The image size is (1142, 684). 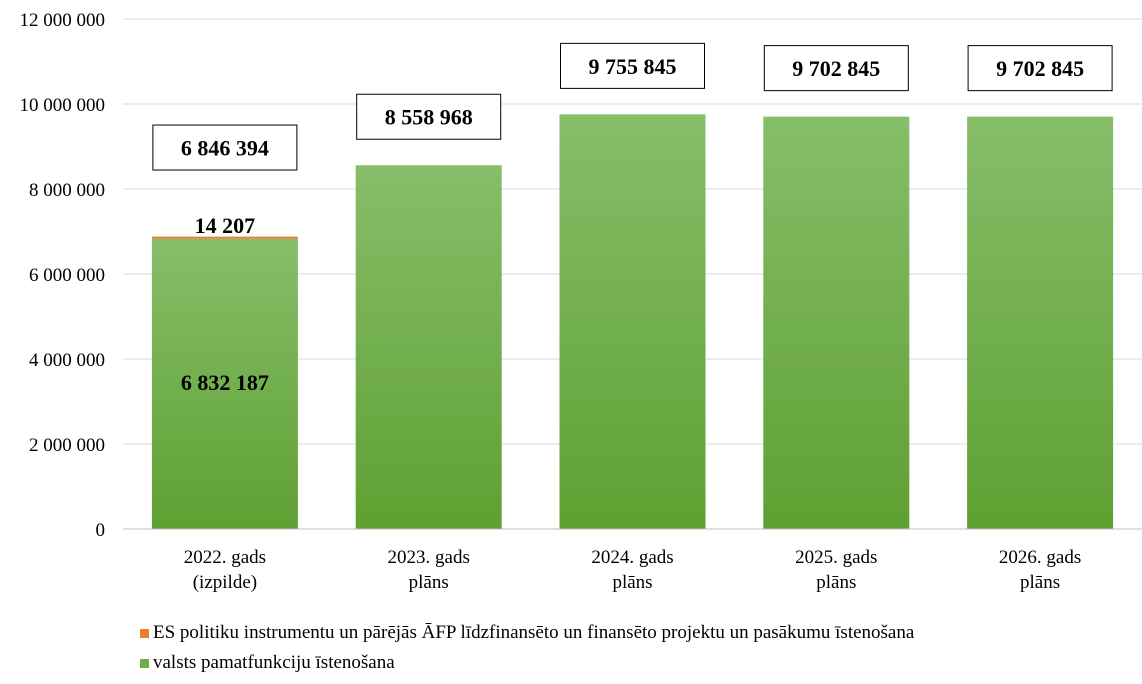 What do you see at coordinates (67, 360) in the screenshot?
I see `y-tick-label: 4 000 000` at bounding box center [67, 360].